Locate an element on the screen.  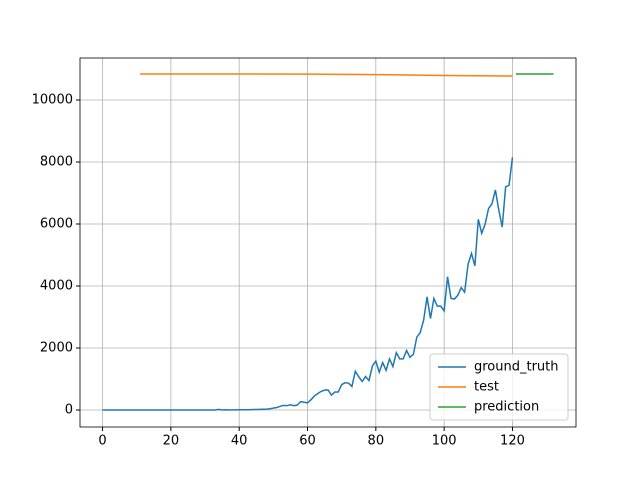
x-tick-label: 80 is located at coordinates (376, 441).